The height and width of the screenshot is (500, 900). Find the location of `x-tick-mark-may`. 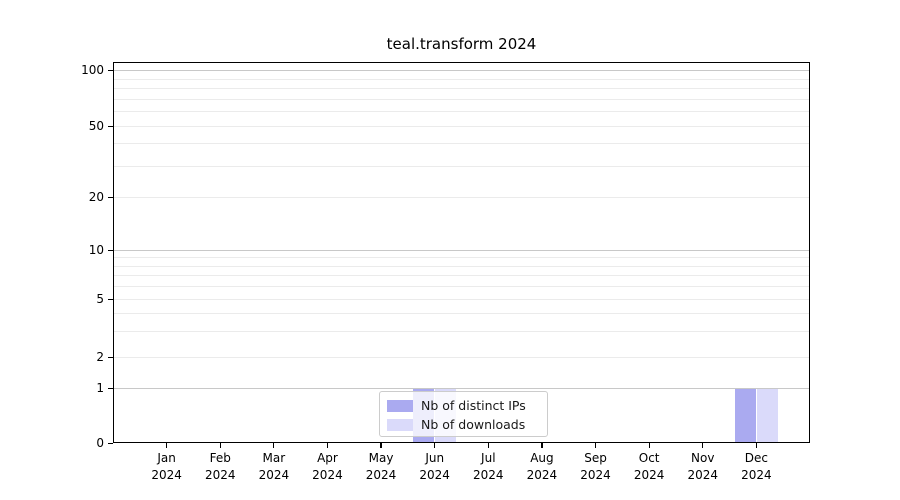

x-tick-mark-may is located at coordinates (381, 445).